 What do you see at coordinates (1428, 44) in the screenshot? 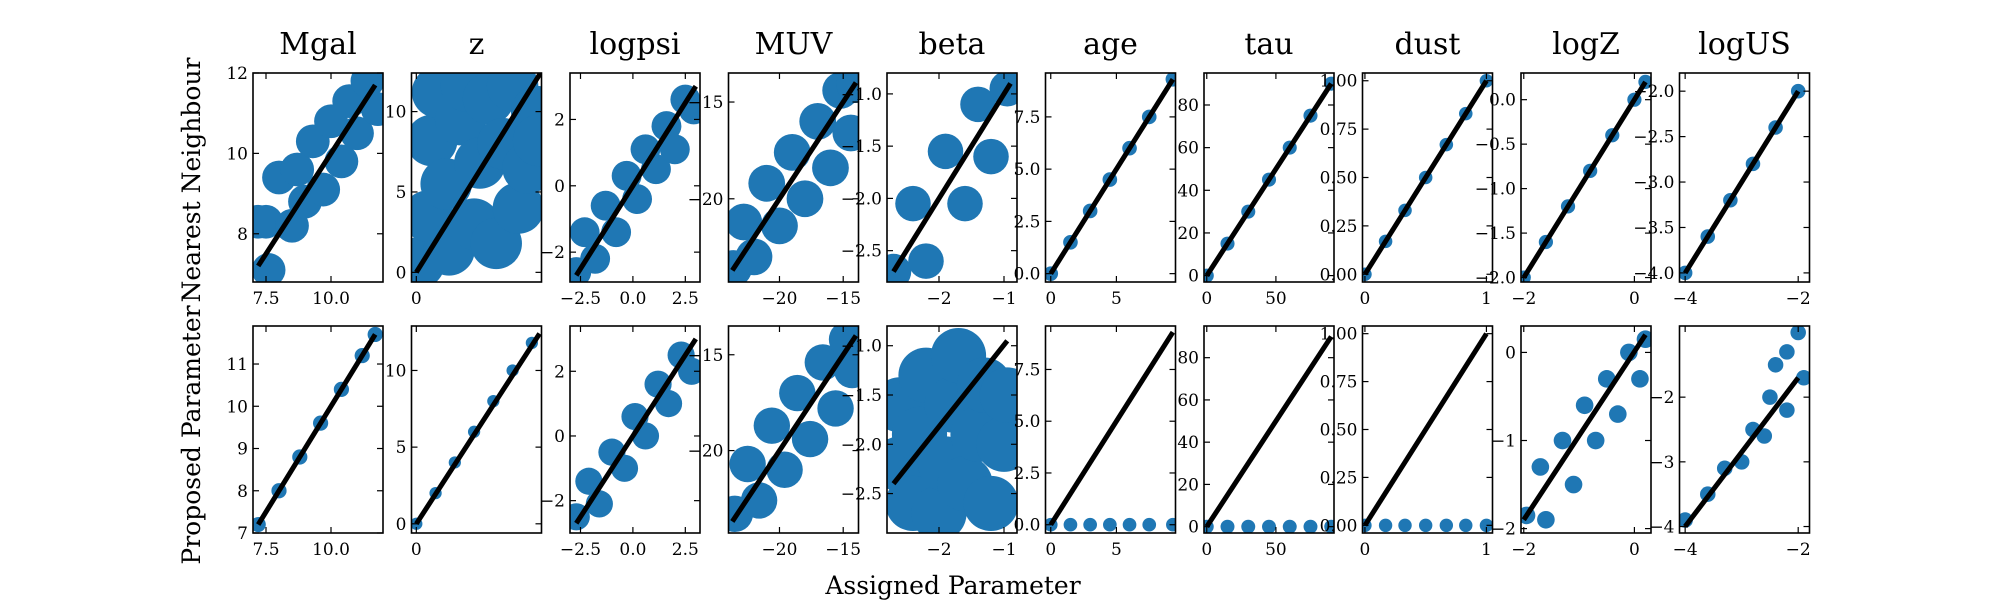
I see `column-title-dust: dust` at bounding box center [1428, 44].